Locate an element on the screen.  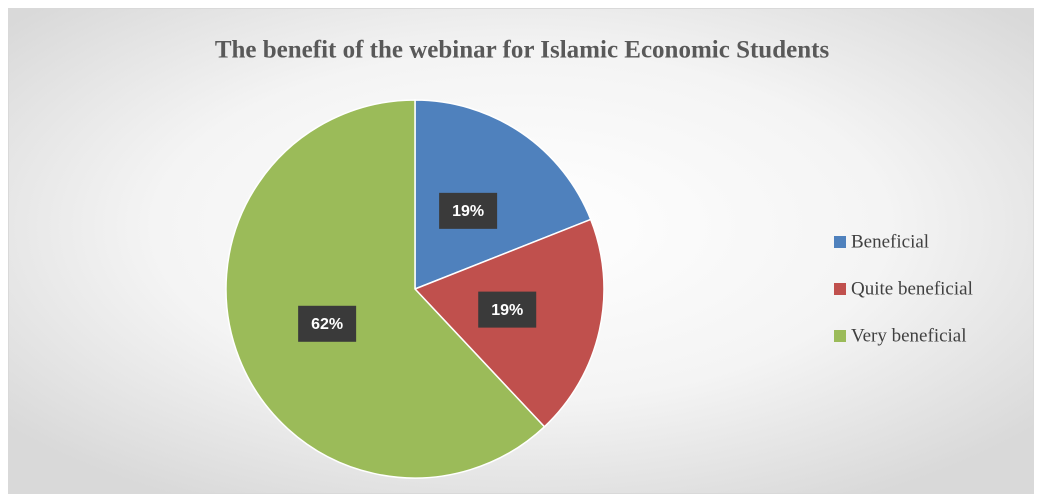
legend-label: Beneficial is located at coordinates (890, 241).